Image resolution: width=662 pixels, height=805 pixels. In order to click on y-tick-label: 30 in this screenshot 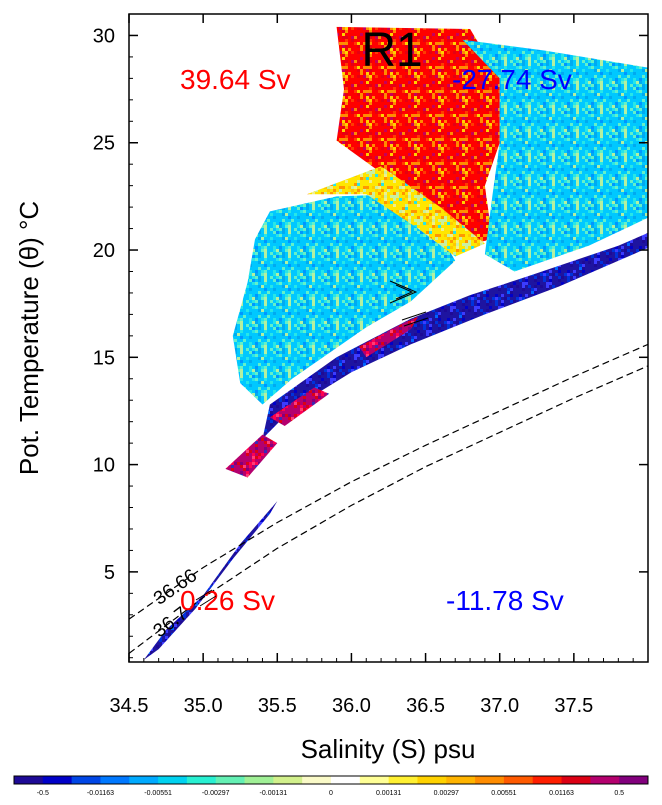, I will do `click(104, 36)`.